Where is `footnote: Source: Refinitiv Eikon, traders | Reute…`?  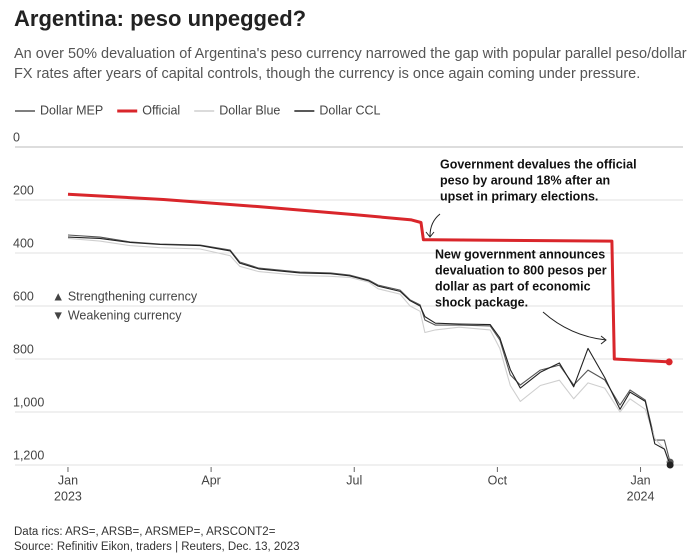
footnote: Source: Refinitiv Eikon, traders | Reute… is located at coordinates (157, 547).